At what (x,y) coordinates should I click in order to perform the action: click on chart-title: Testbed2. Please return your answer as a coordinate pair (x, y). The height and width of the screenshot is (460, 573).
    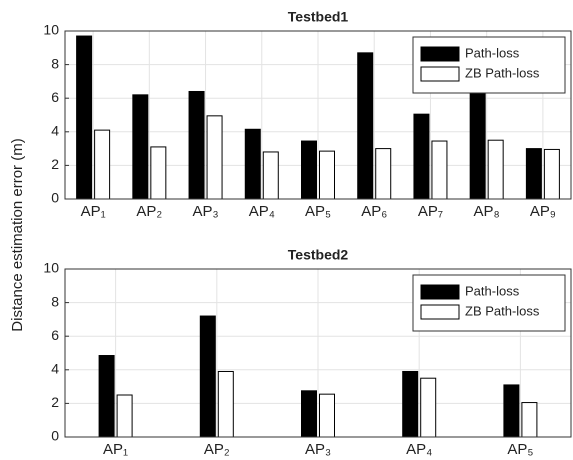
    Looking at the image, I should click on (318, 255).